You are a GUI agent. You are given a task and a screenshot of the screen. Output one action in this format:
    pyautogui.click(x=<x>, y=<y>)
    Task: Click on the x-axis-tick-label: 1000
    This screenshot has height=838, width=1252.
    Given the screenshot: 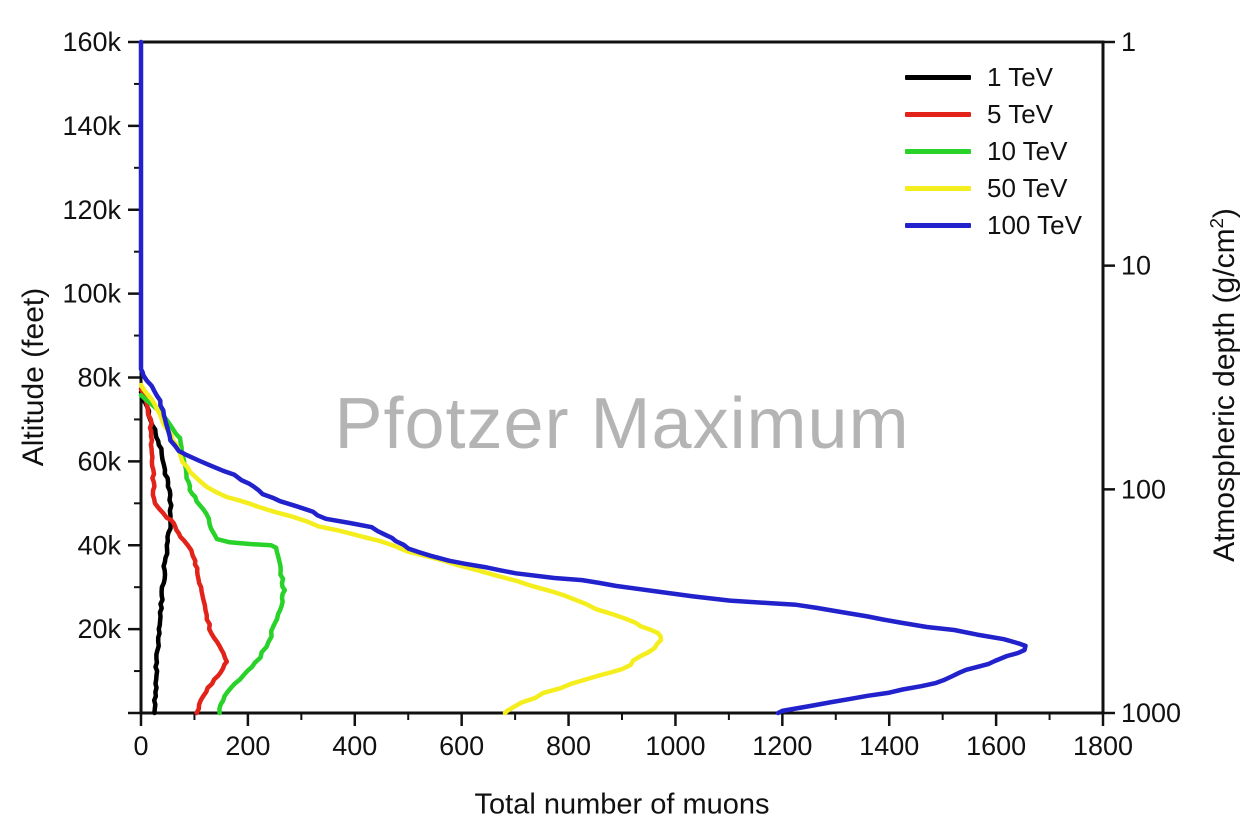 What is the action you would take?
    pyautogui.click(x=675, y=746)
    